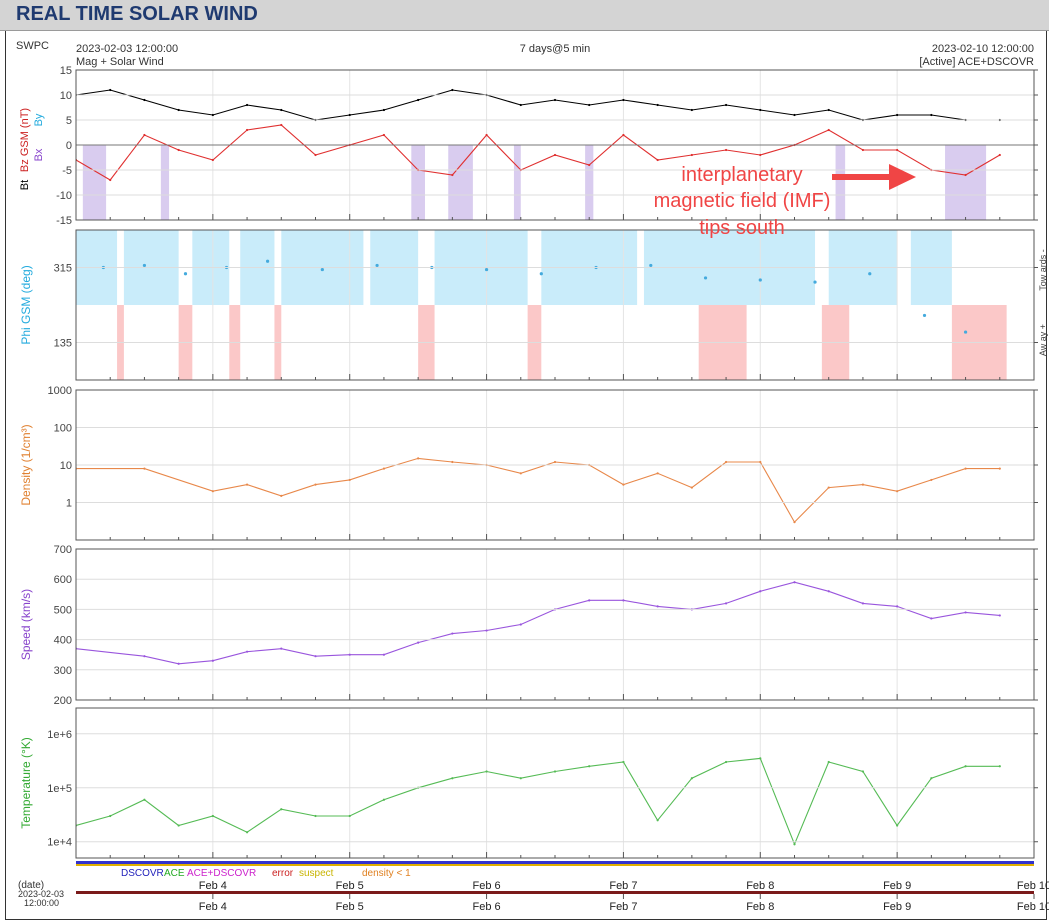  I want to click on temperature-ytick-label: 1e+5, so click(59, 789).